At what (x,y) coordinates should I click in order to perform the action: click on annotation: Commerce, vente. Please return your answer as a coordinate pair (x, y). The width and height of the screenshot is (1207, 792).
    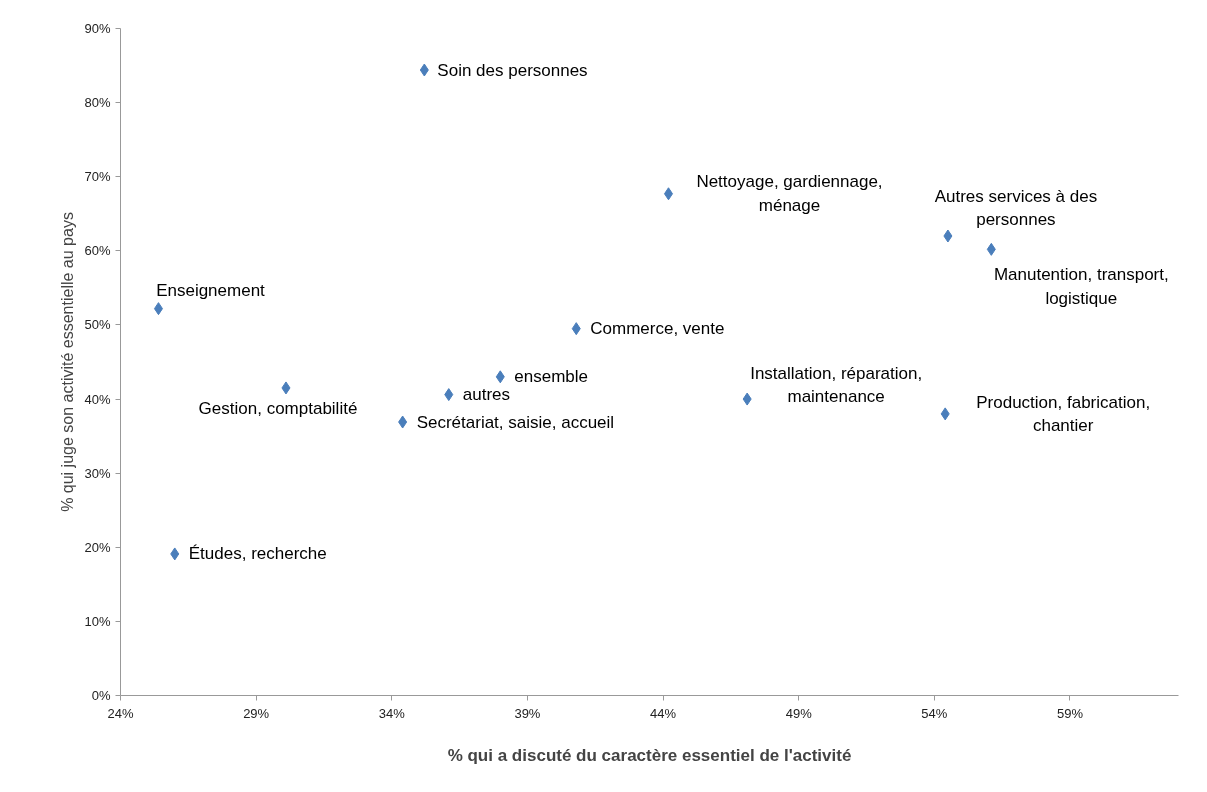
    Looking at the image, I should click on (657, 329).